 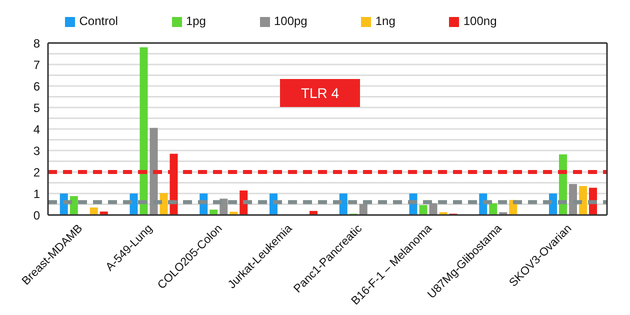 I want to click on y-tick-label: 7, so click(x=36, y=65).